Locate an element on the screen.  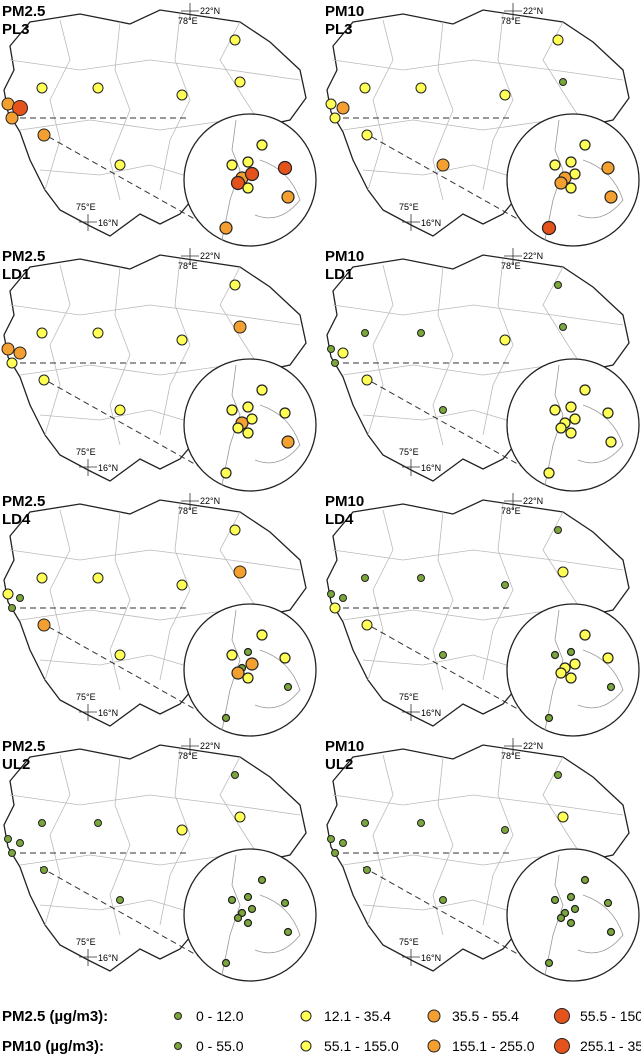
zoom-line is located at coordinates (443, 422).